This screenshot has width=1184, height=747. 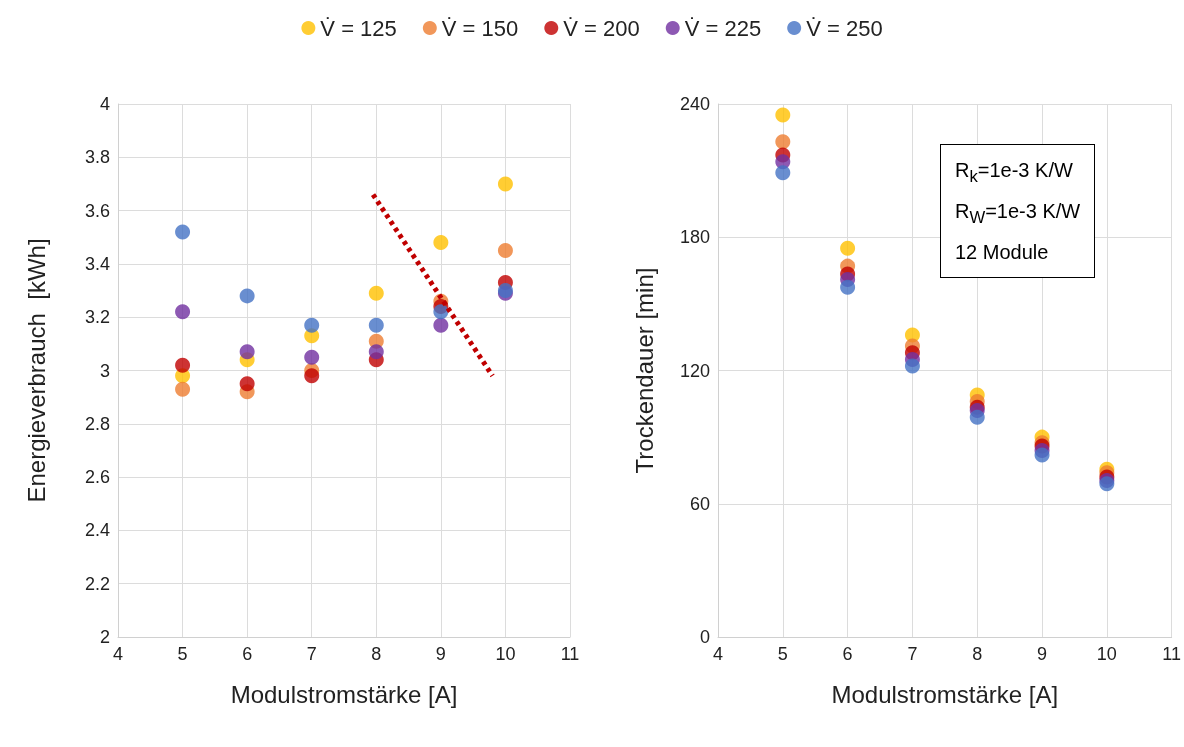 What do you see at coordinates (104, 104) in the screenshot?
I see `y-tick-label: 4` at bounding box center [104, 104].